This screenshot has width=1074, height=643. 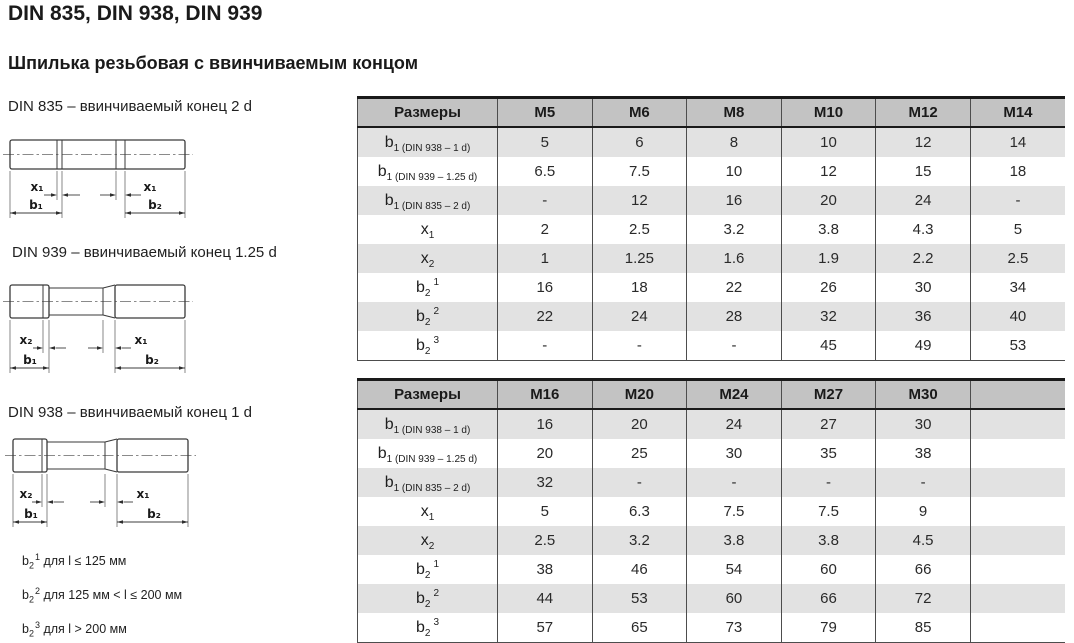 What do you see at coordinates (923, 394) in the screenshot?
I see `column-header-m30: M30` at bounding box center [923, 394].